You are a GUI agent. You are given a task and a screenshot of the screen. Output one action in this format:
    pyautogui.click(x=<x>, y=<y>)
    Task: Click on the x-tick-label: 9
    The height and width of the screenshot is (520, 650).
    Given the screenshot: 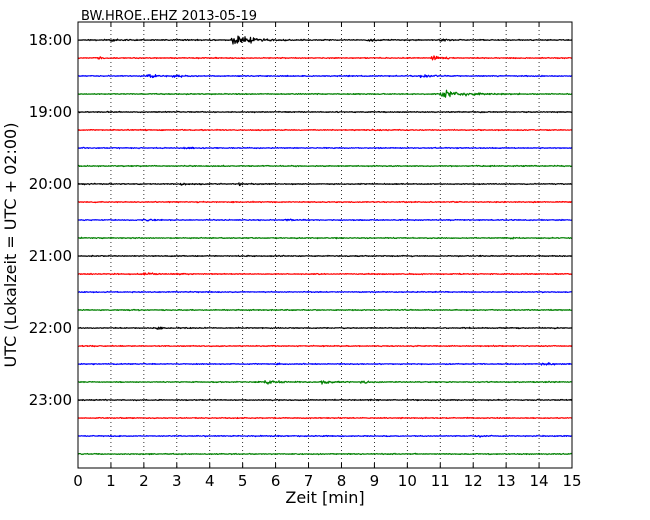 What is the action you would take?
    pyautogui.click(x=375, y=481)
    